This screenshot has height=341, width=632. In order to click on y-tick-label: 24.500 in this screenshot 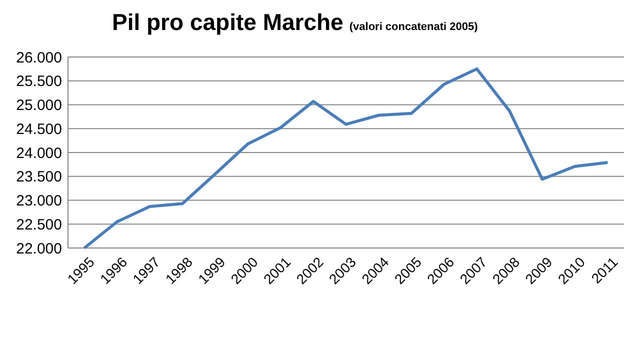, I will do `click(39, 129)`.